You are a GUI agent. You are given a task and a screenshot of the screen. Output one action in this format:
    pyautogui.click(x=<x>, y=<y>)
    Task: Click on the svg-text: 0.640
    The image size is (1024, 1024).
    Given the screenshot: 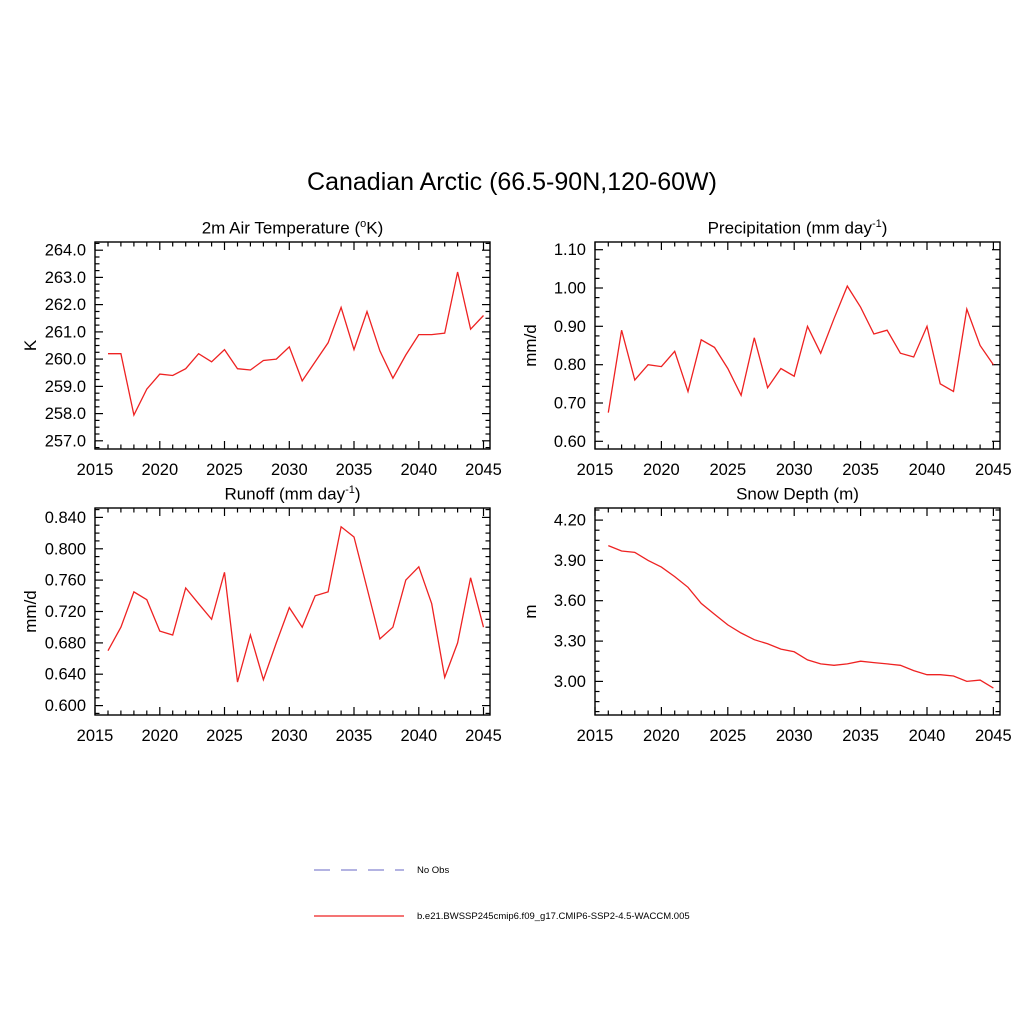 What is the action you would take?
    pyautogui.click(x=65, y=675)
    